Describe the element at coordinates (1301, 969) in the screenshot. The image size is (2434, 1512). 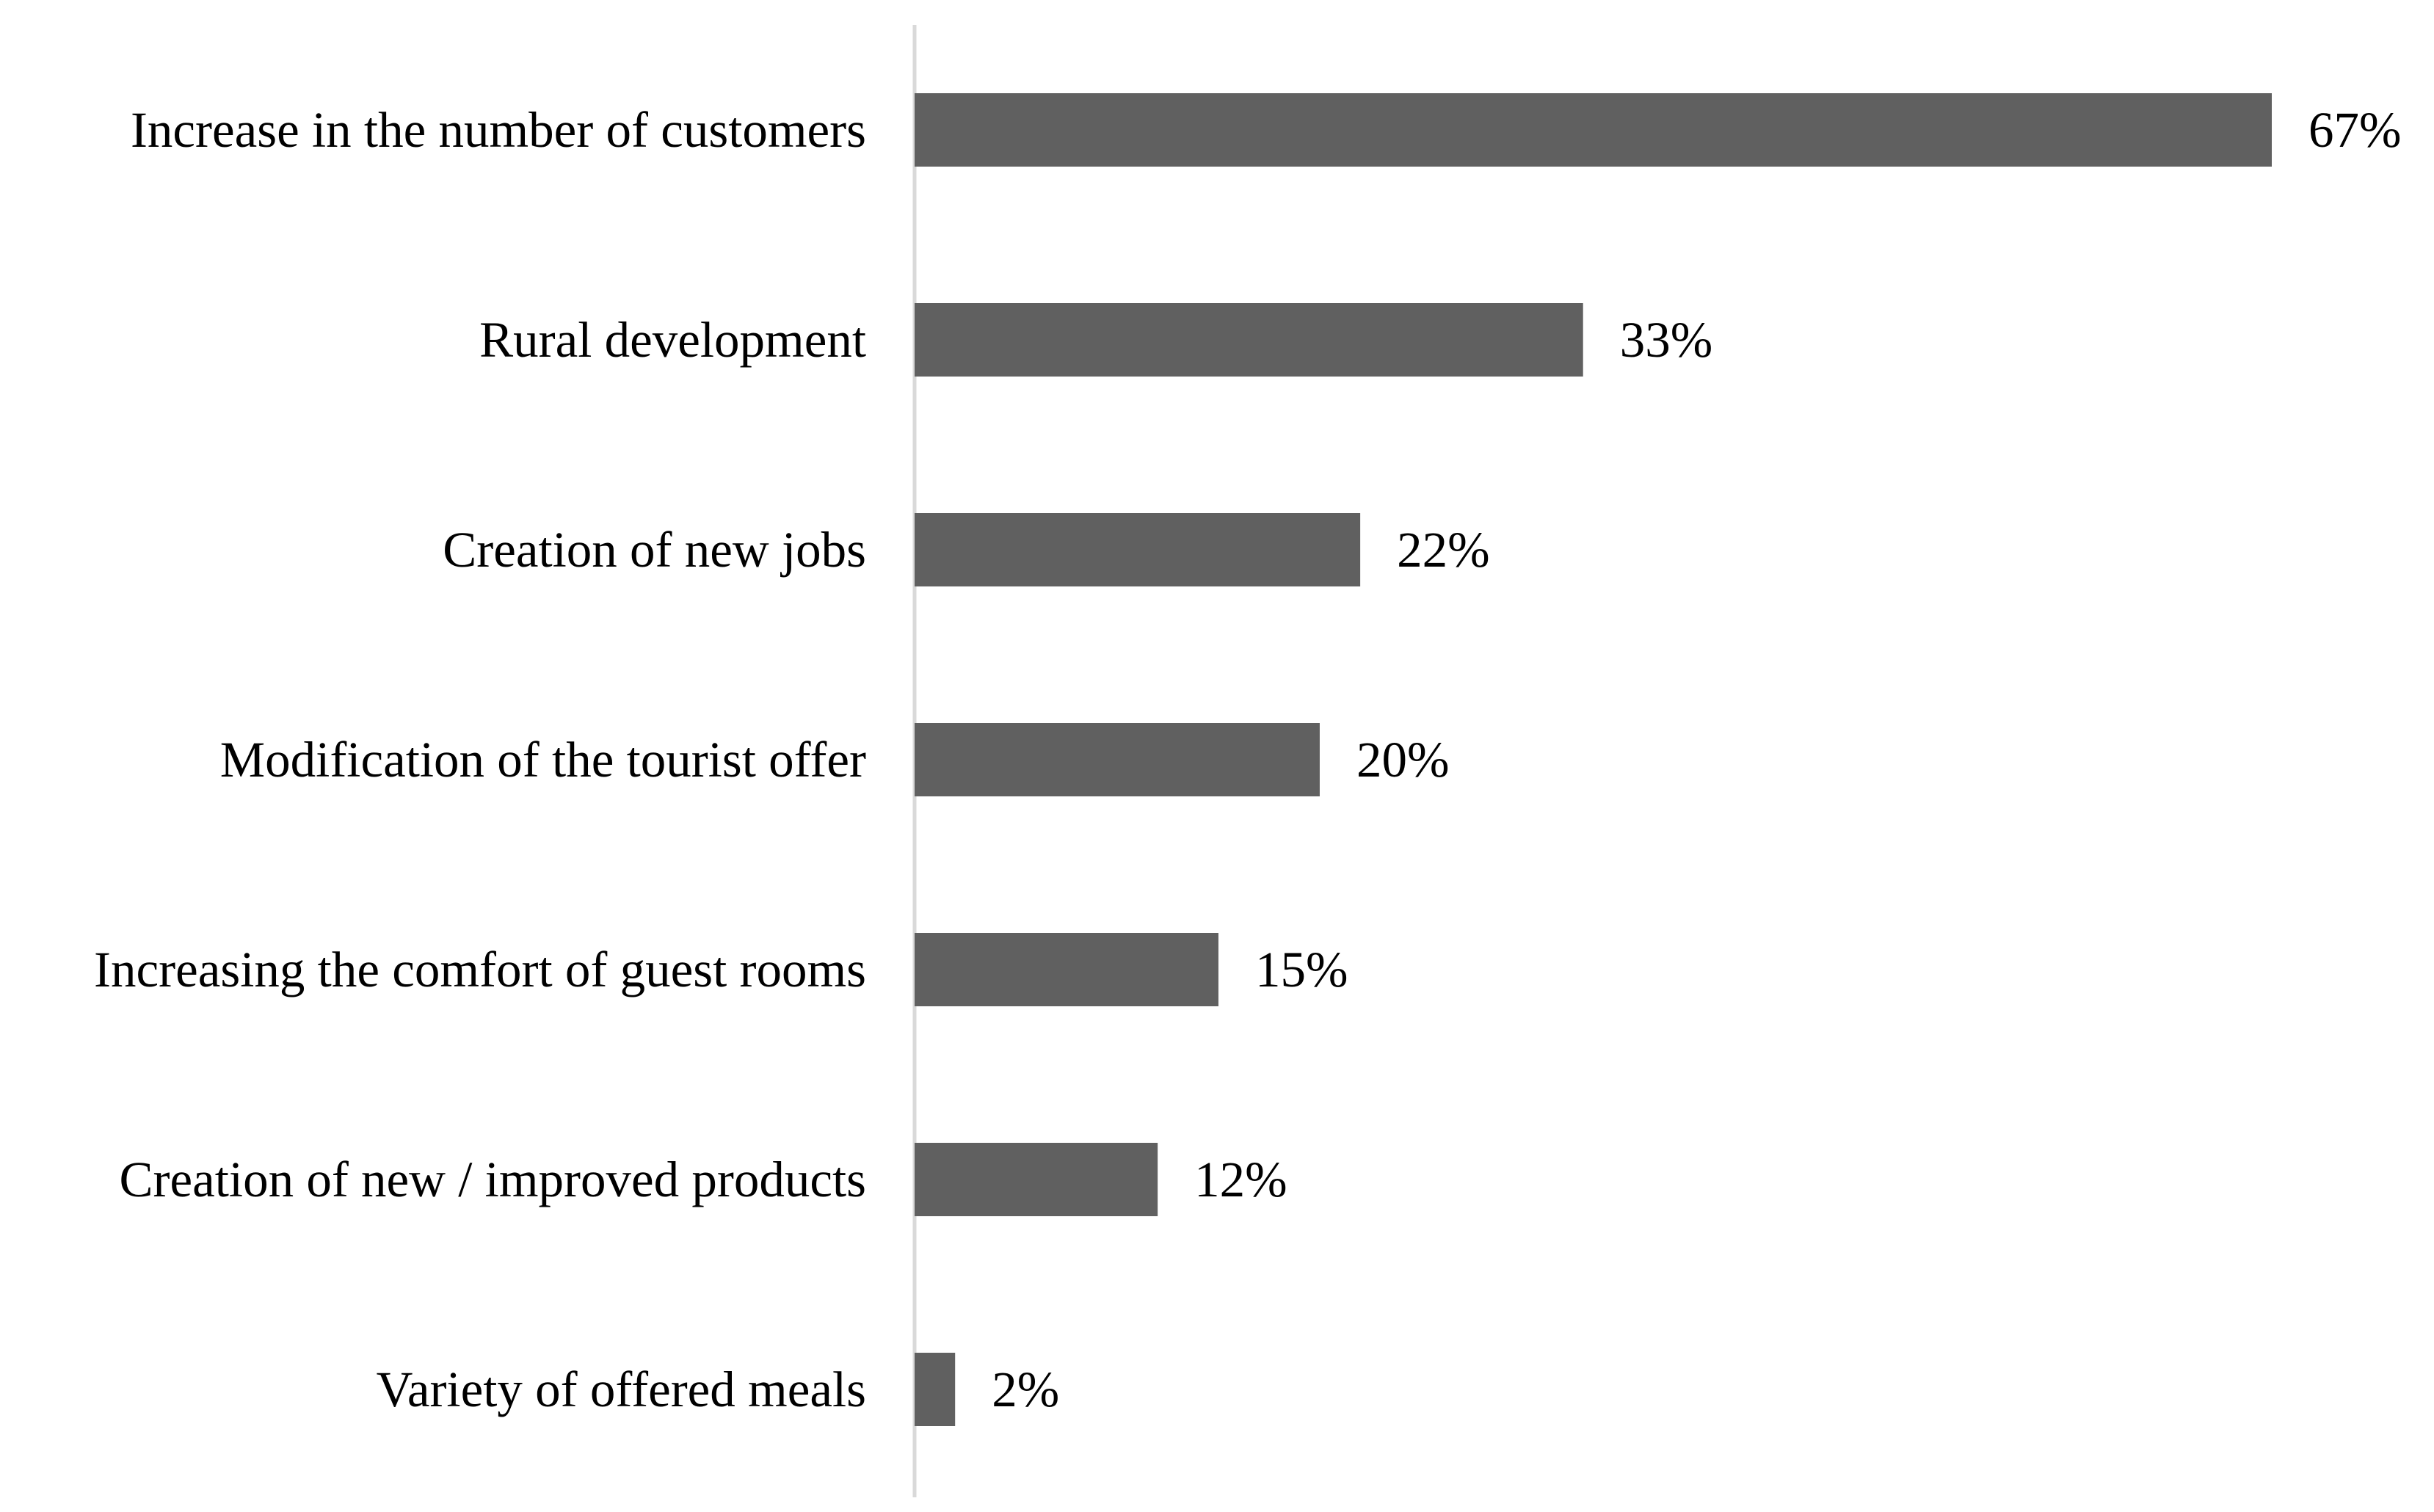
I see `value-label: 15%` at that location.